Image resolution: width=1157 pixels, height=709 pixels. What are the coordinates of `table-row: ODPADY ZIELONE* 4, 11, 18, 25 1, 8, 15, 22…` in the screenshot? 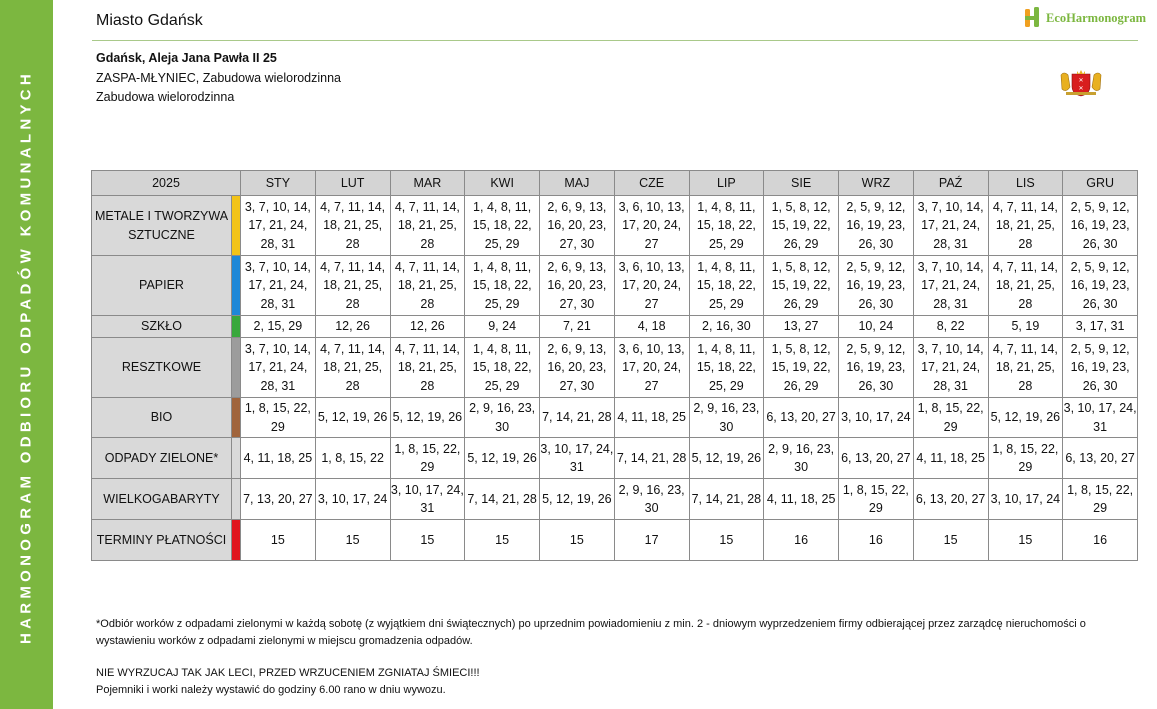 It's located at (614, 458).